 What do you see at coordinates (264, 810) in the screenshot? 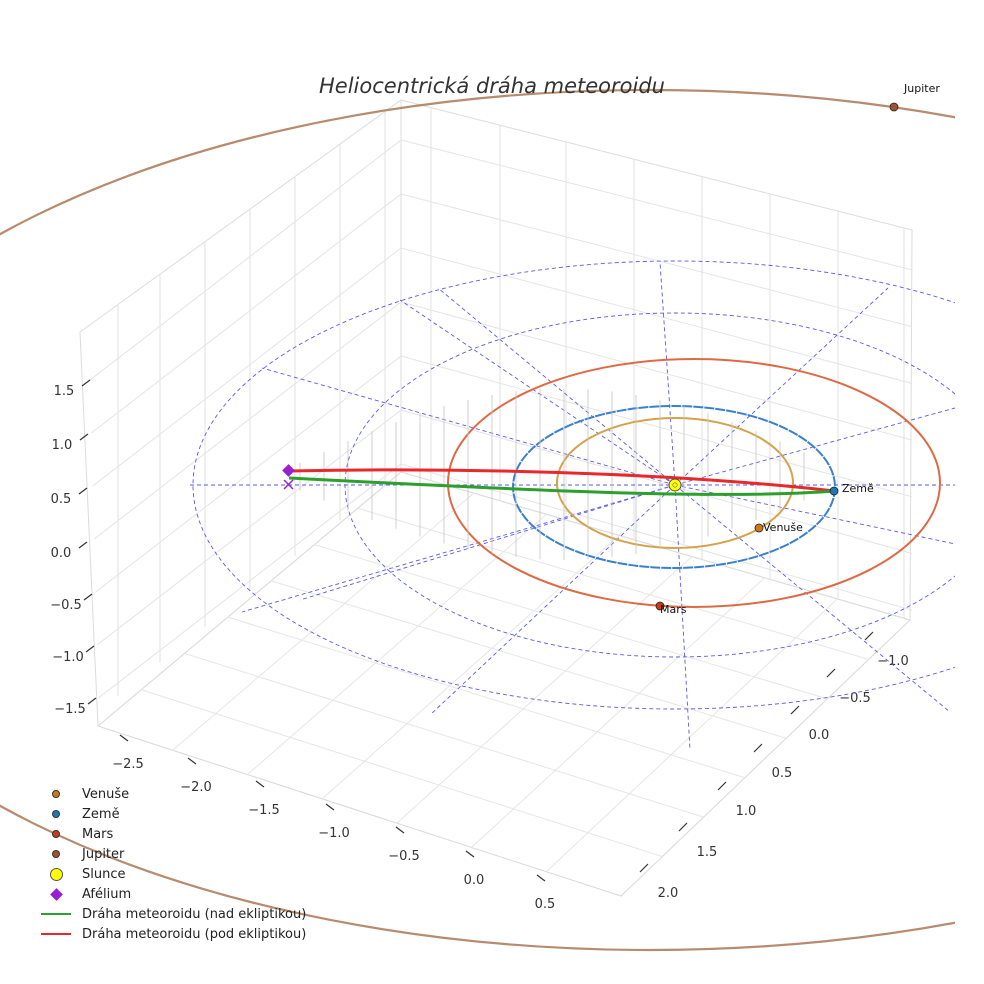
I see `x-tick-label: −1.5` at bounding box center [264, 810].